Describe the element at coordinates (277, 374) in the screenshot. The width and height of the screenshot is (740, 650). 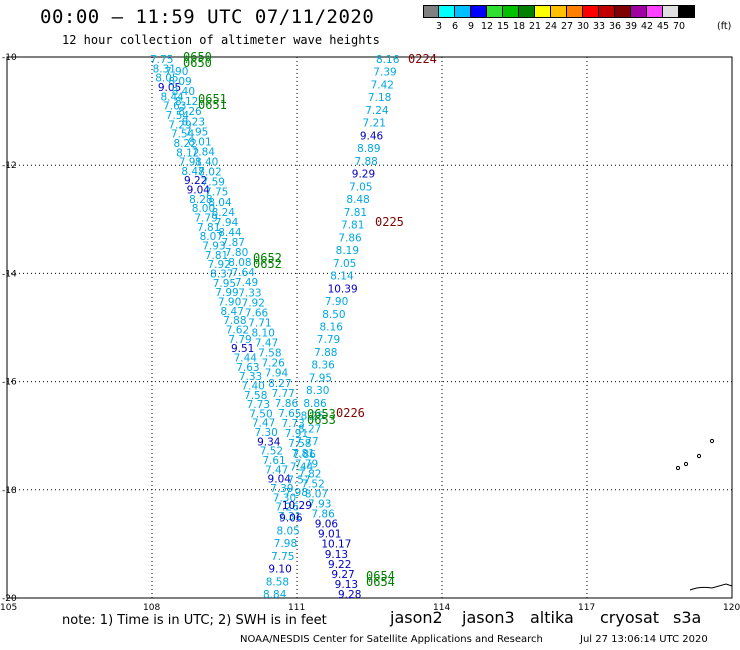
I see `track-value: 7.94` at that location.